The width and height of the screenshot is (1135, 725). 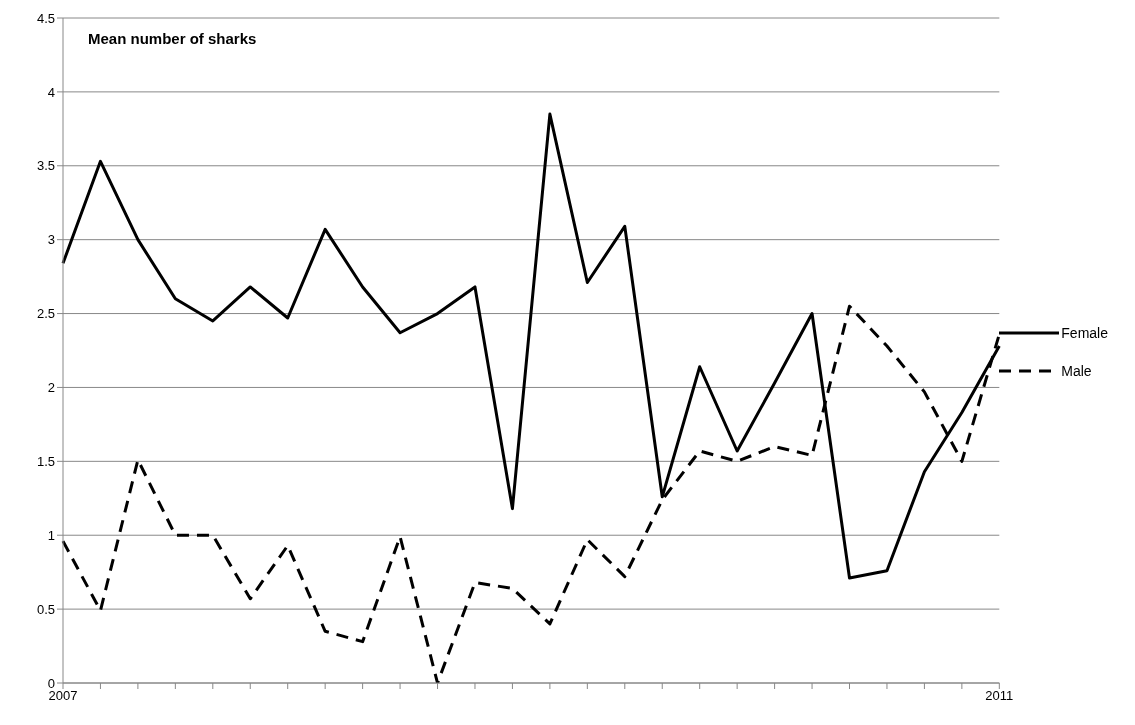 What do you see at coordinates (1076, 371) in the screenshot?
I see `legend-label: Male` at bounding box center [1076, 371].